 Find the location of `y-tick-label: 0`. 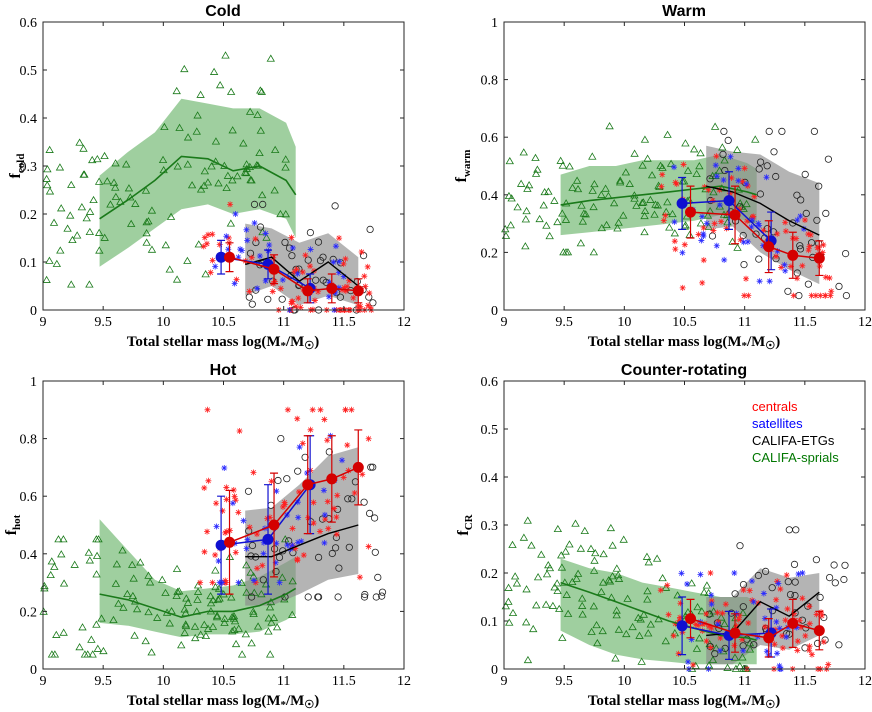

y-tick-label: 0 is located at coordinates (33, 311).